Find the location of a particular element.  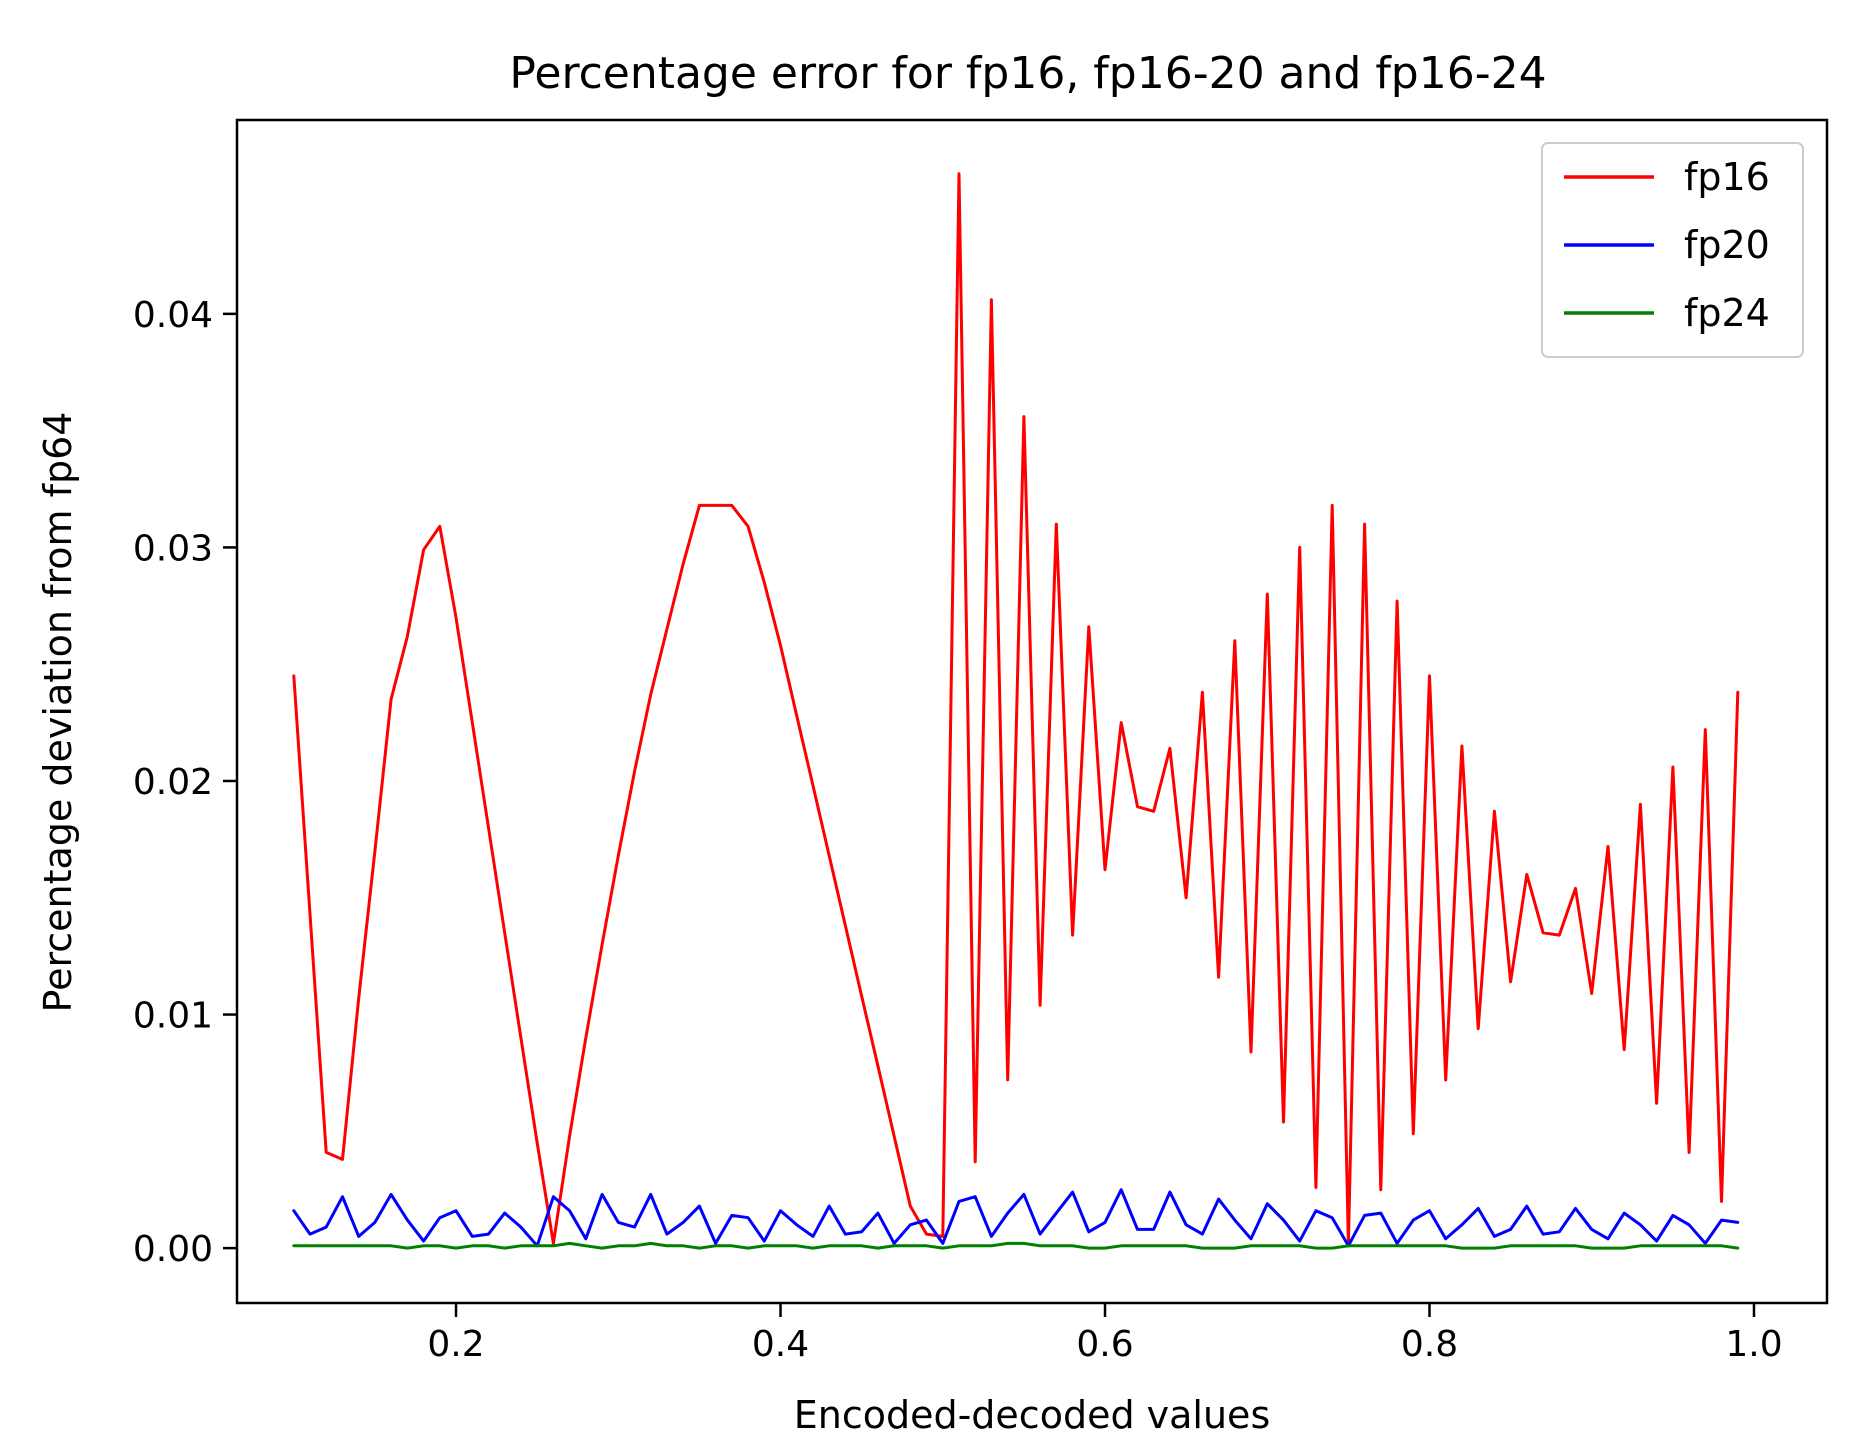

y-axis-title: Percentage deviation from fp64 is located at coordinates (58, 712).